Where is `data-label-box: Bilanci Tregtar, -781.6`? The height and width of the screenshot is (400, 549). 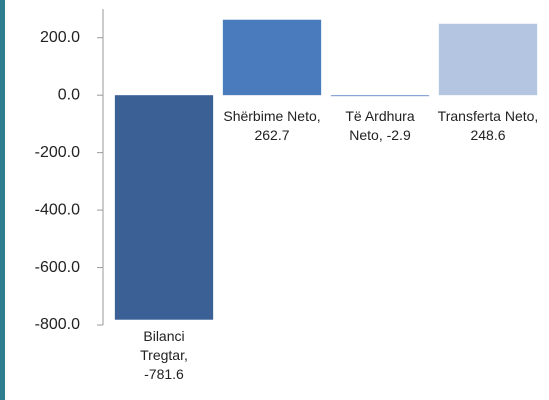
data-label-box: Bilanci Tregtar, -781.6 is located at coordinates (164, 355).